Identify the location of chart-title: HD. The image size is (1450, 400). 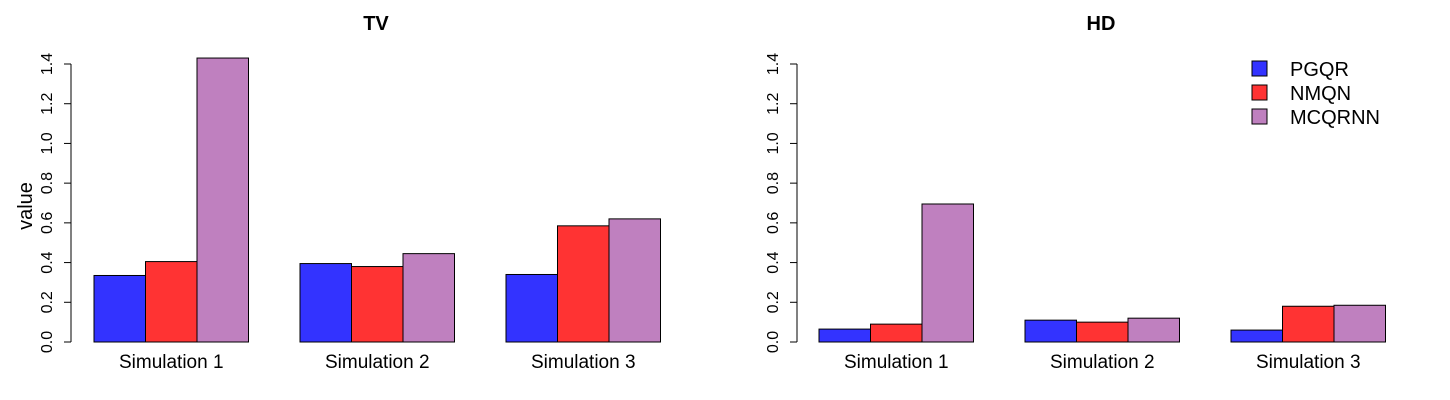
(1101, 24).